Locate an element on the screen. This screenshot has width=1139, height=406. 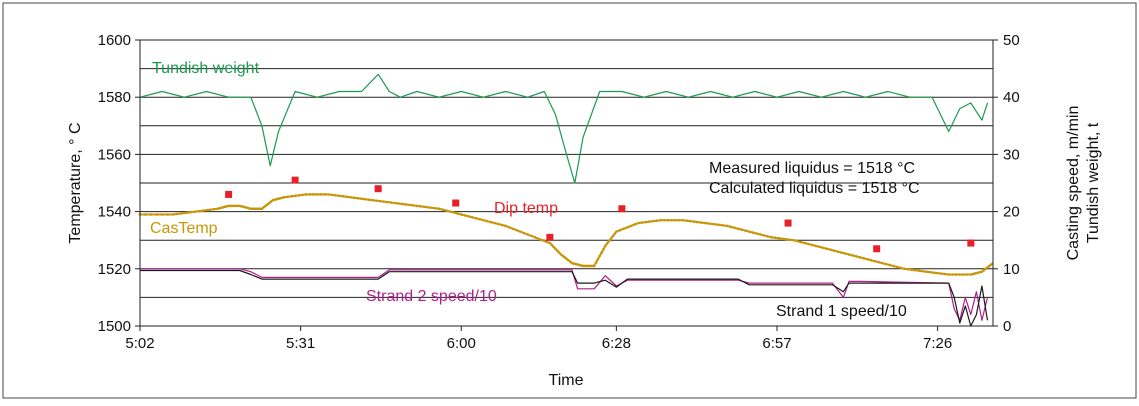
y-right-tick-label: 10 is located at coordinates (1011, 269).